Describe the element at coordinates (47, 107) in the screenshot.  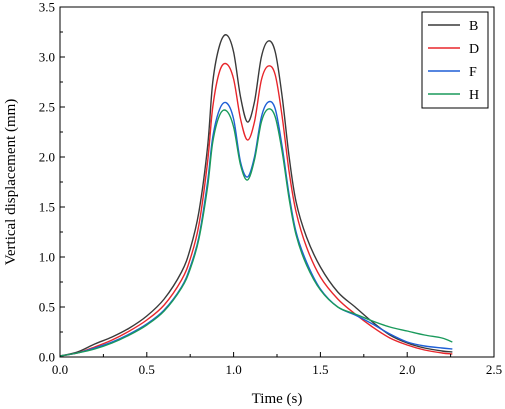
I see `y-tick-label: 2.5` at that location.